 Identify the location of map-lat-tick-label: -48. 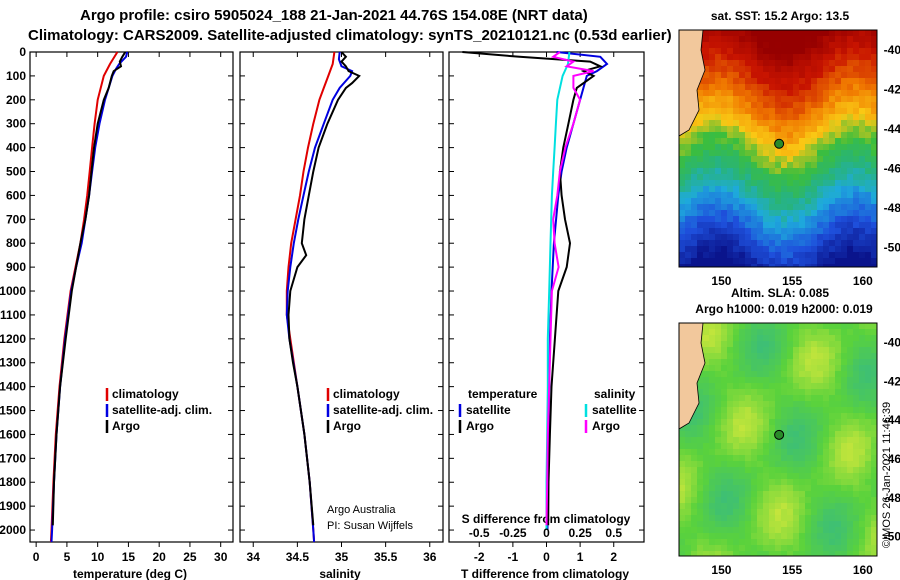
(892, 208).